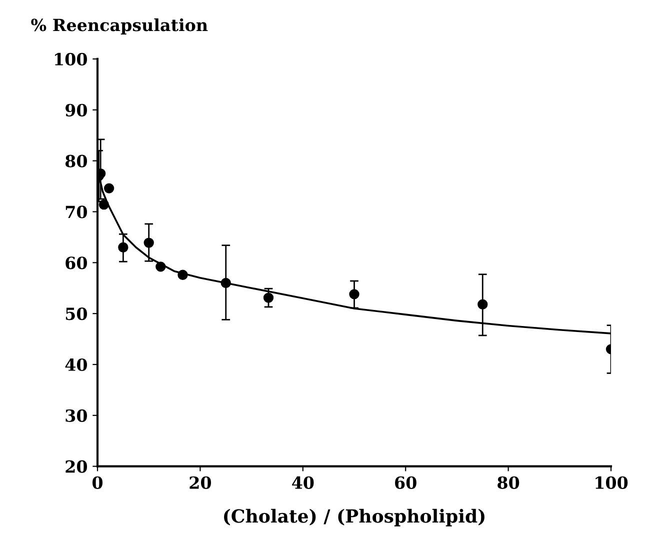  What do you see at coordinates (76, 263) in the screenshot?
I see `y-tick-label: 60` at bounding box center [76, 263].